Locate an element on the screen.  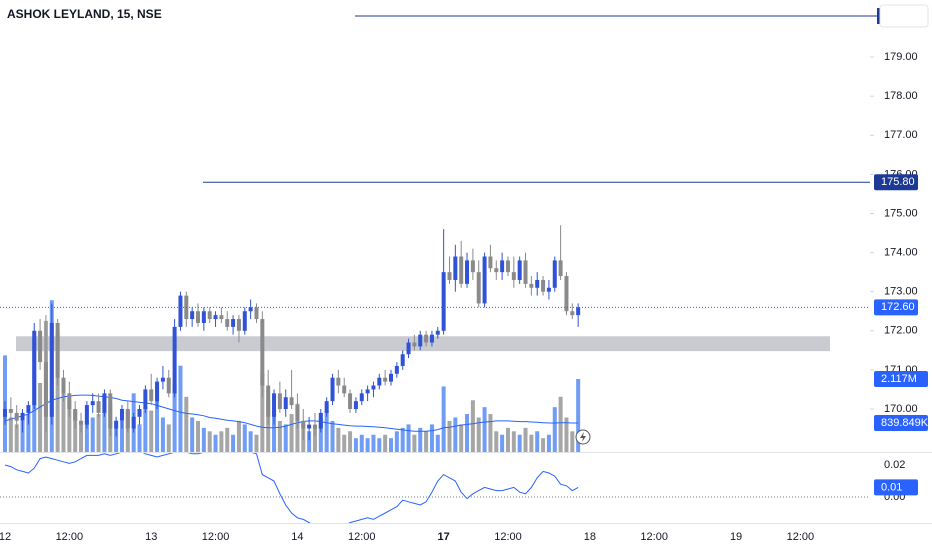
last-price-label: 172.60 is located at coordinates (898, 307).